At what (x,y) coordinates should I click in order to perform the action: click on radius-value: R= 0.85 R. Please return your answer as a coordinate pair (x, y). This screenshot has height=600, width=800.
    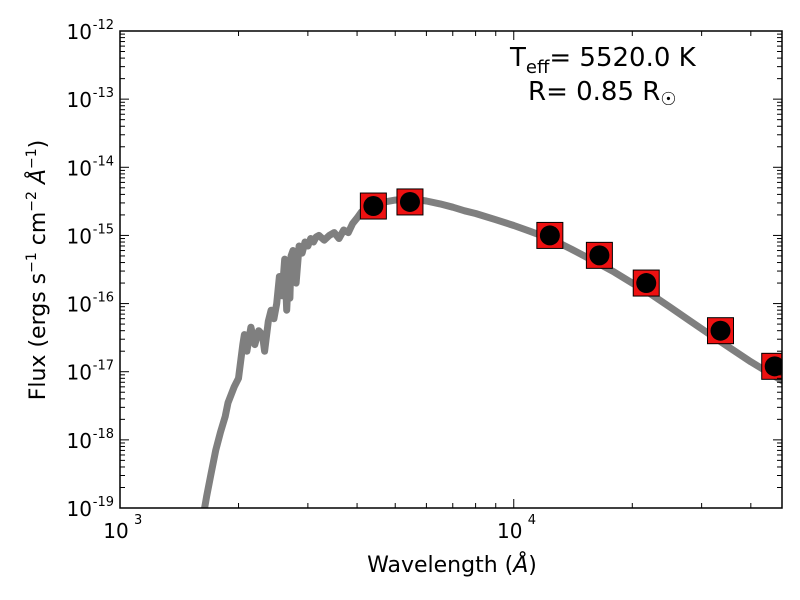
    Looking at the image, I should click on (594, 92).